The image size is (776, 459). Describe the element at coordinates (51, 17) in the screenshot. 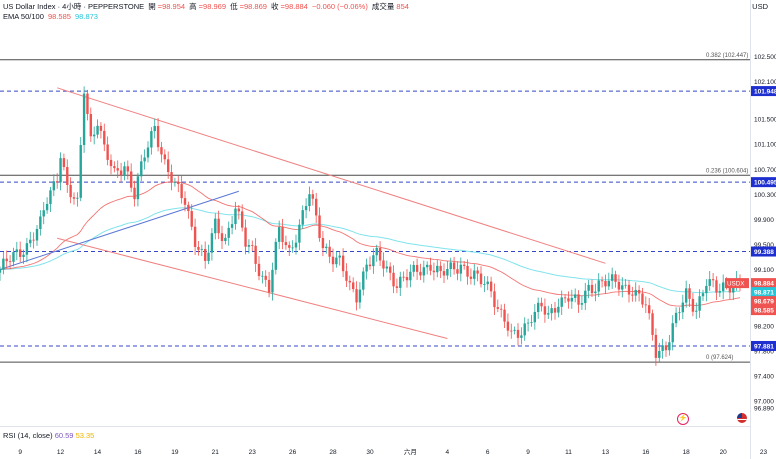

I see `ema-header: EMA 50/100 98.585 98.873` at that location.